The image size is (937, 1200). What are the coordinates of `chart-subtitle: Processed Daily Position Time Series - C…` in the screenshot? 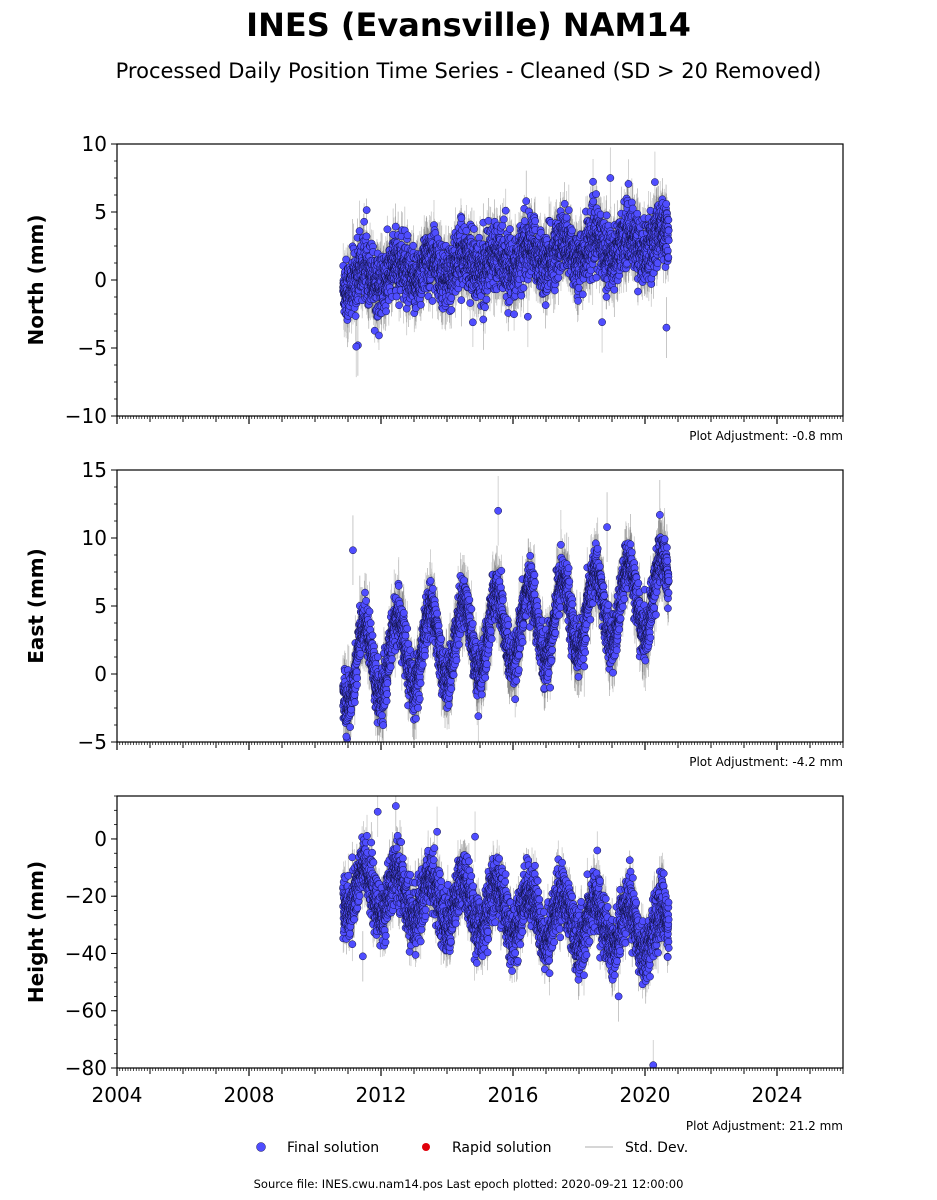 It's located at (469, 71).